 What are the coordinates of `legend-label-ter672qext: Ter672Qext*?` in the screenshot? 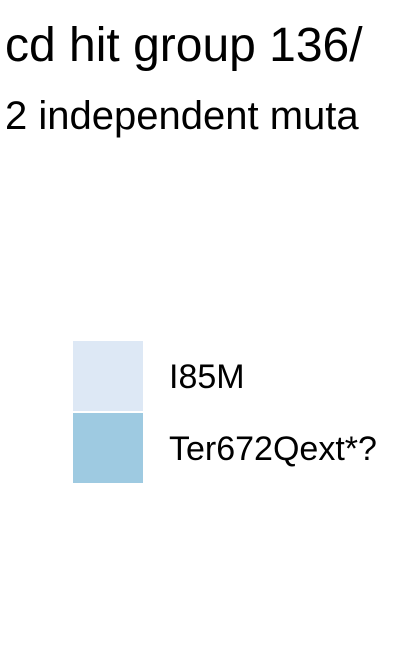 It's located at (273, 449).